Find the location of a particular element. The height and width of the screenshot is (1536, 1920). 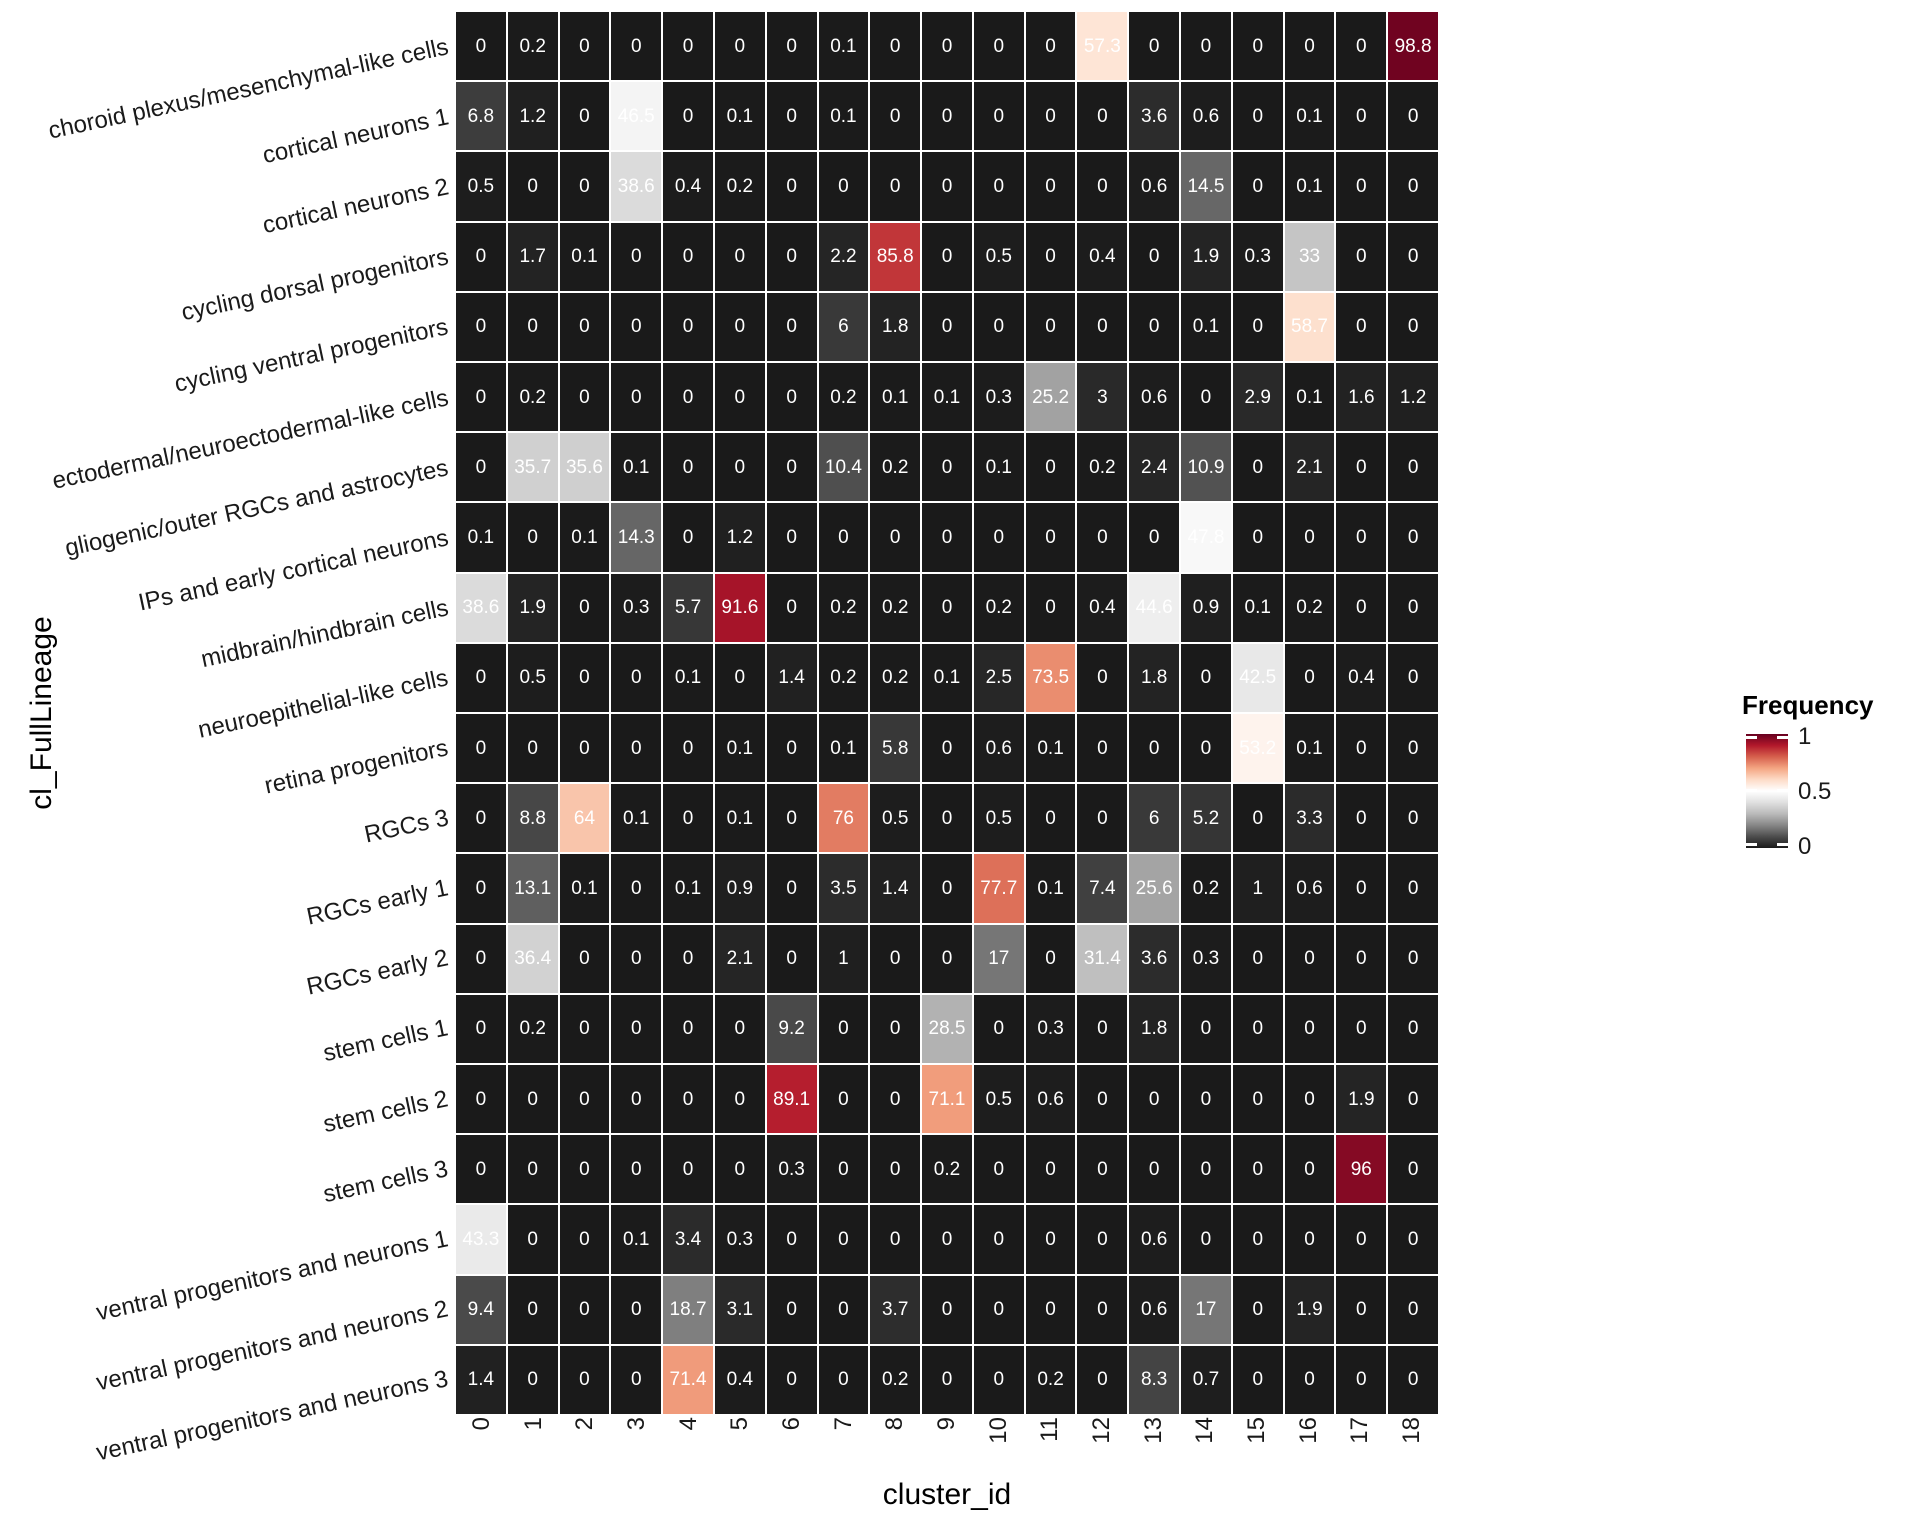

heatmap-cell: 6 is located at coordinates (843, 326).